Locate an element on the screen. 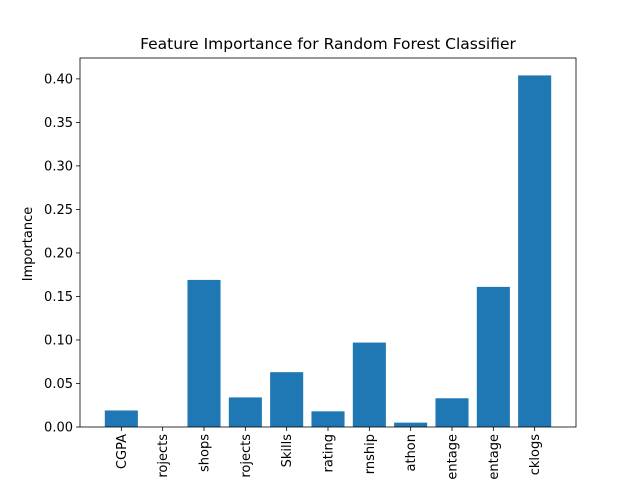 The image size is (640, 485). x-tick-label: shops is located at coordinates (205, 453).